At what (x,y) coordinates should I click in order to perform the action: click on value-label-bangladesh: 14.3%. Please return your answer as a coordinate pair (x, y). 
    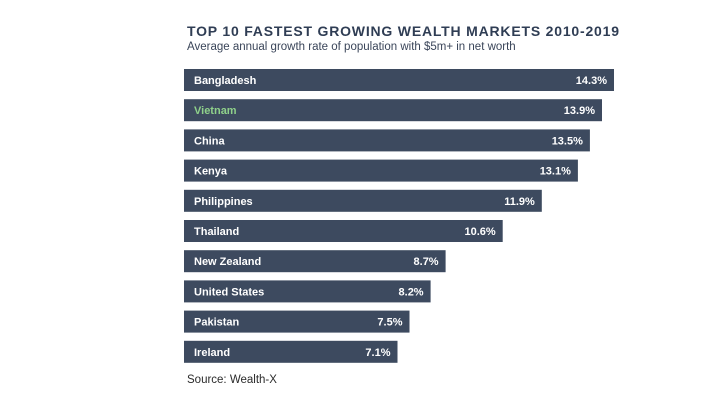
    Looking at the image, I should click on (591, 81).